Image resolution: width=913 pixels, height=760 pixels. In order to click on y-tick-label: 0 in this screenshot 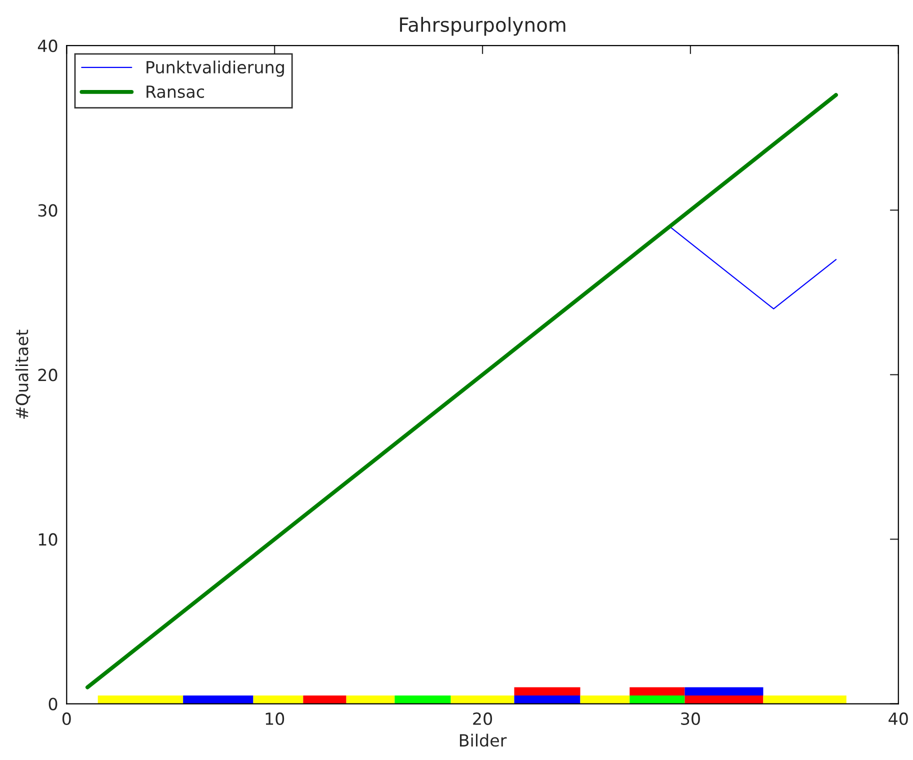, I will do `click(53, 704)`.